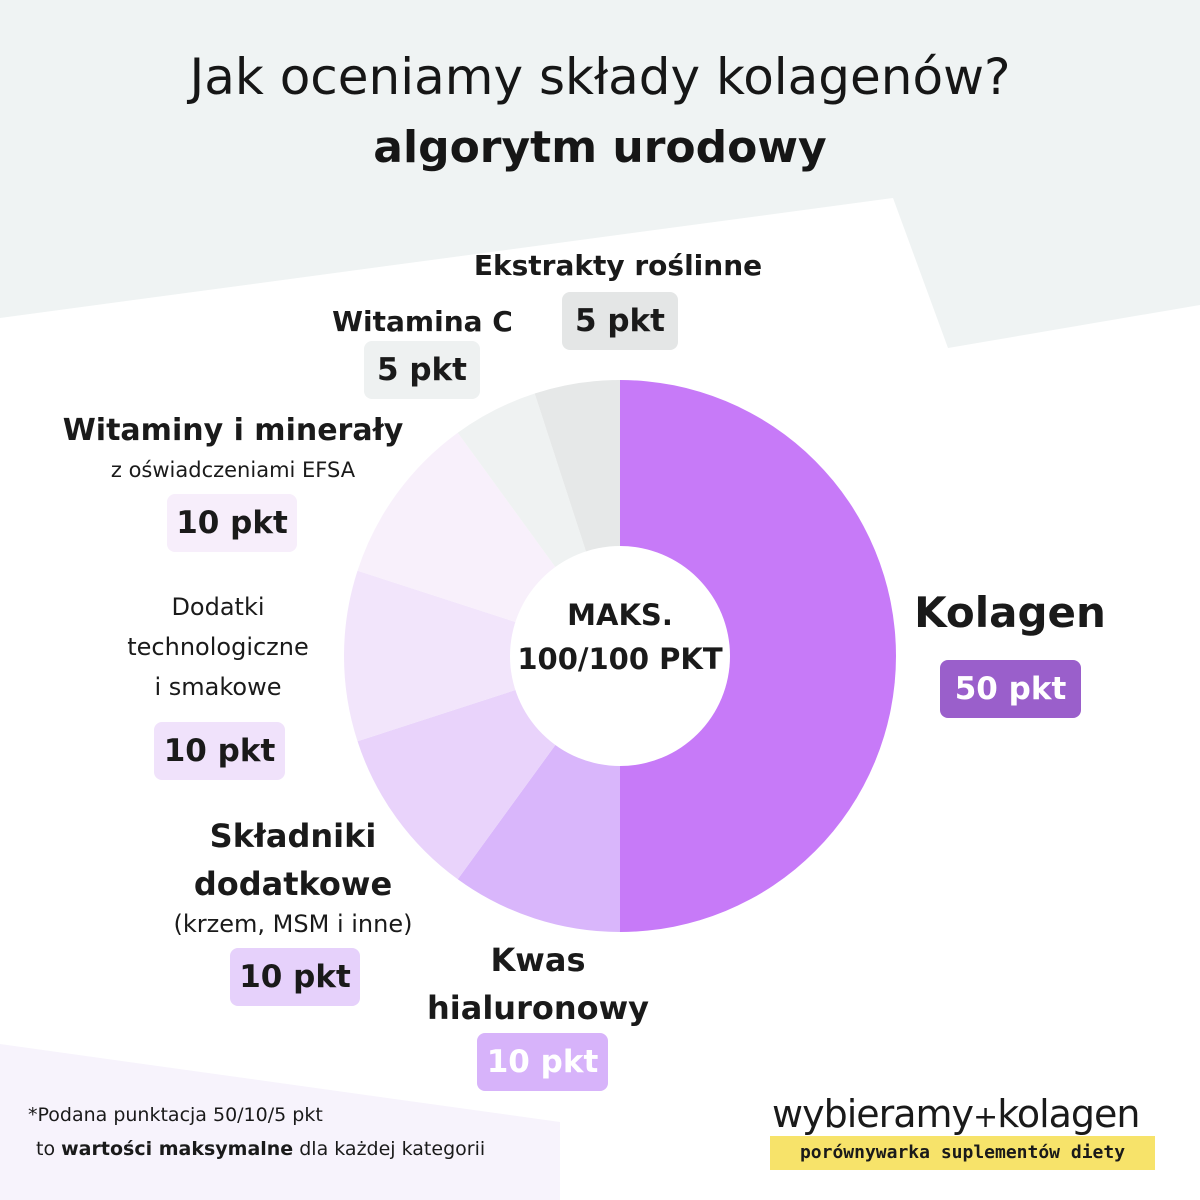 This screenshot has width=1200, height=1200. Describe the element at coordinates (49, 1149) in the screenshot. I see `footnote-line2-pre: to` at that location.